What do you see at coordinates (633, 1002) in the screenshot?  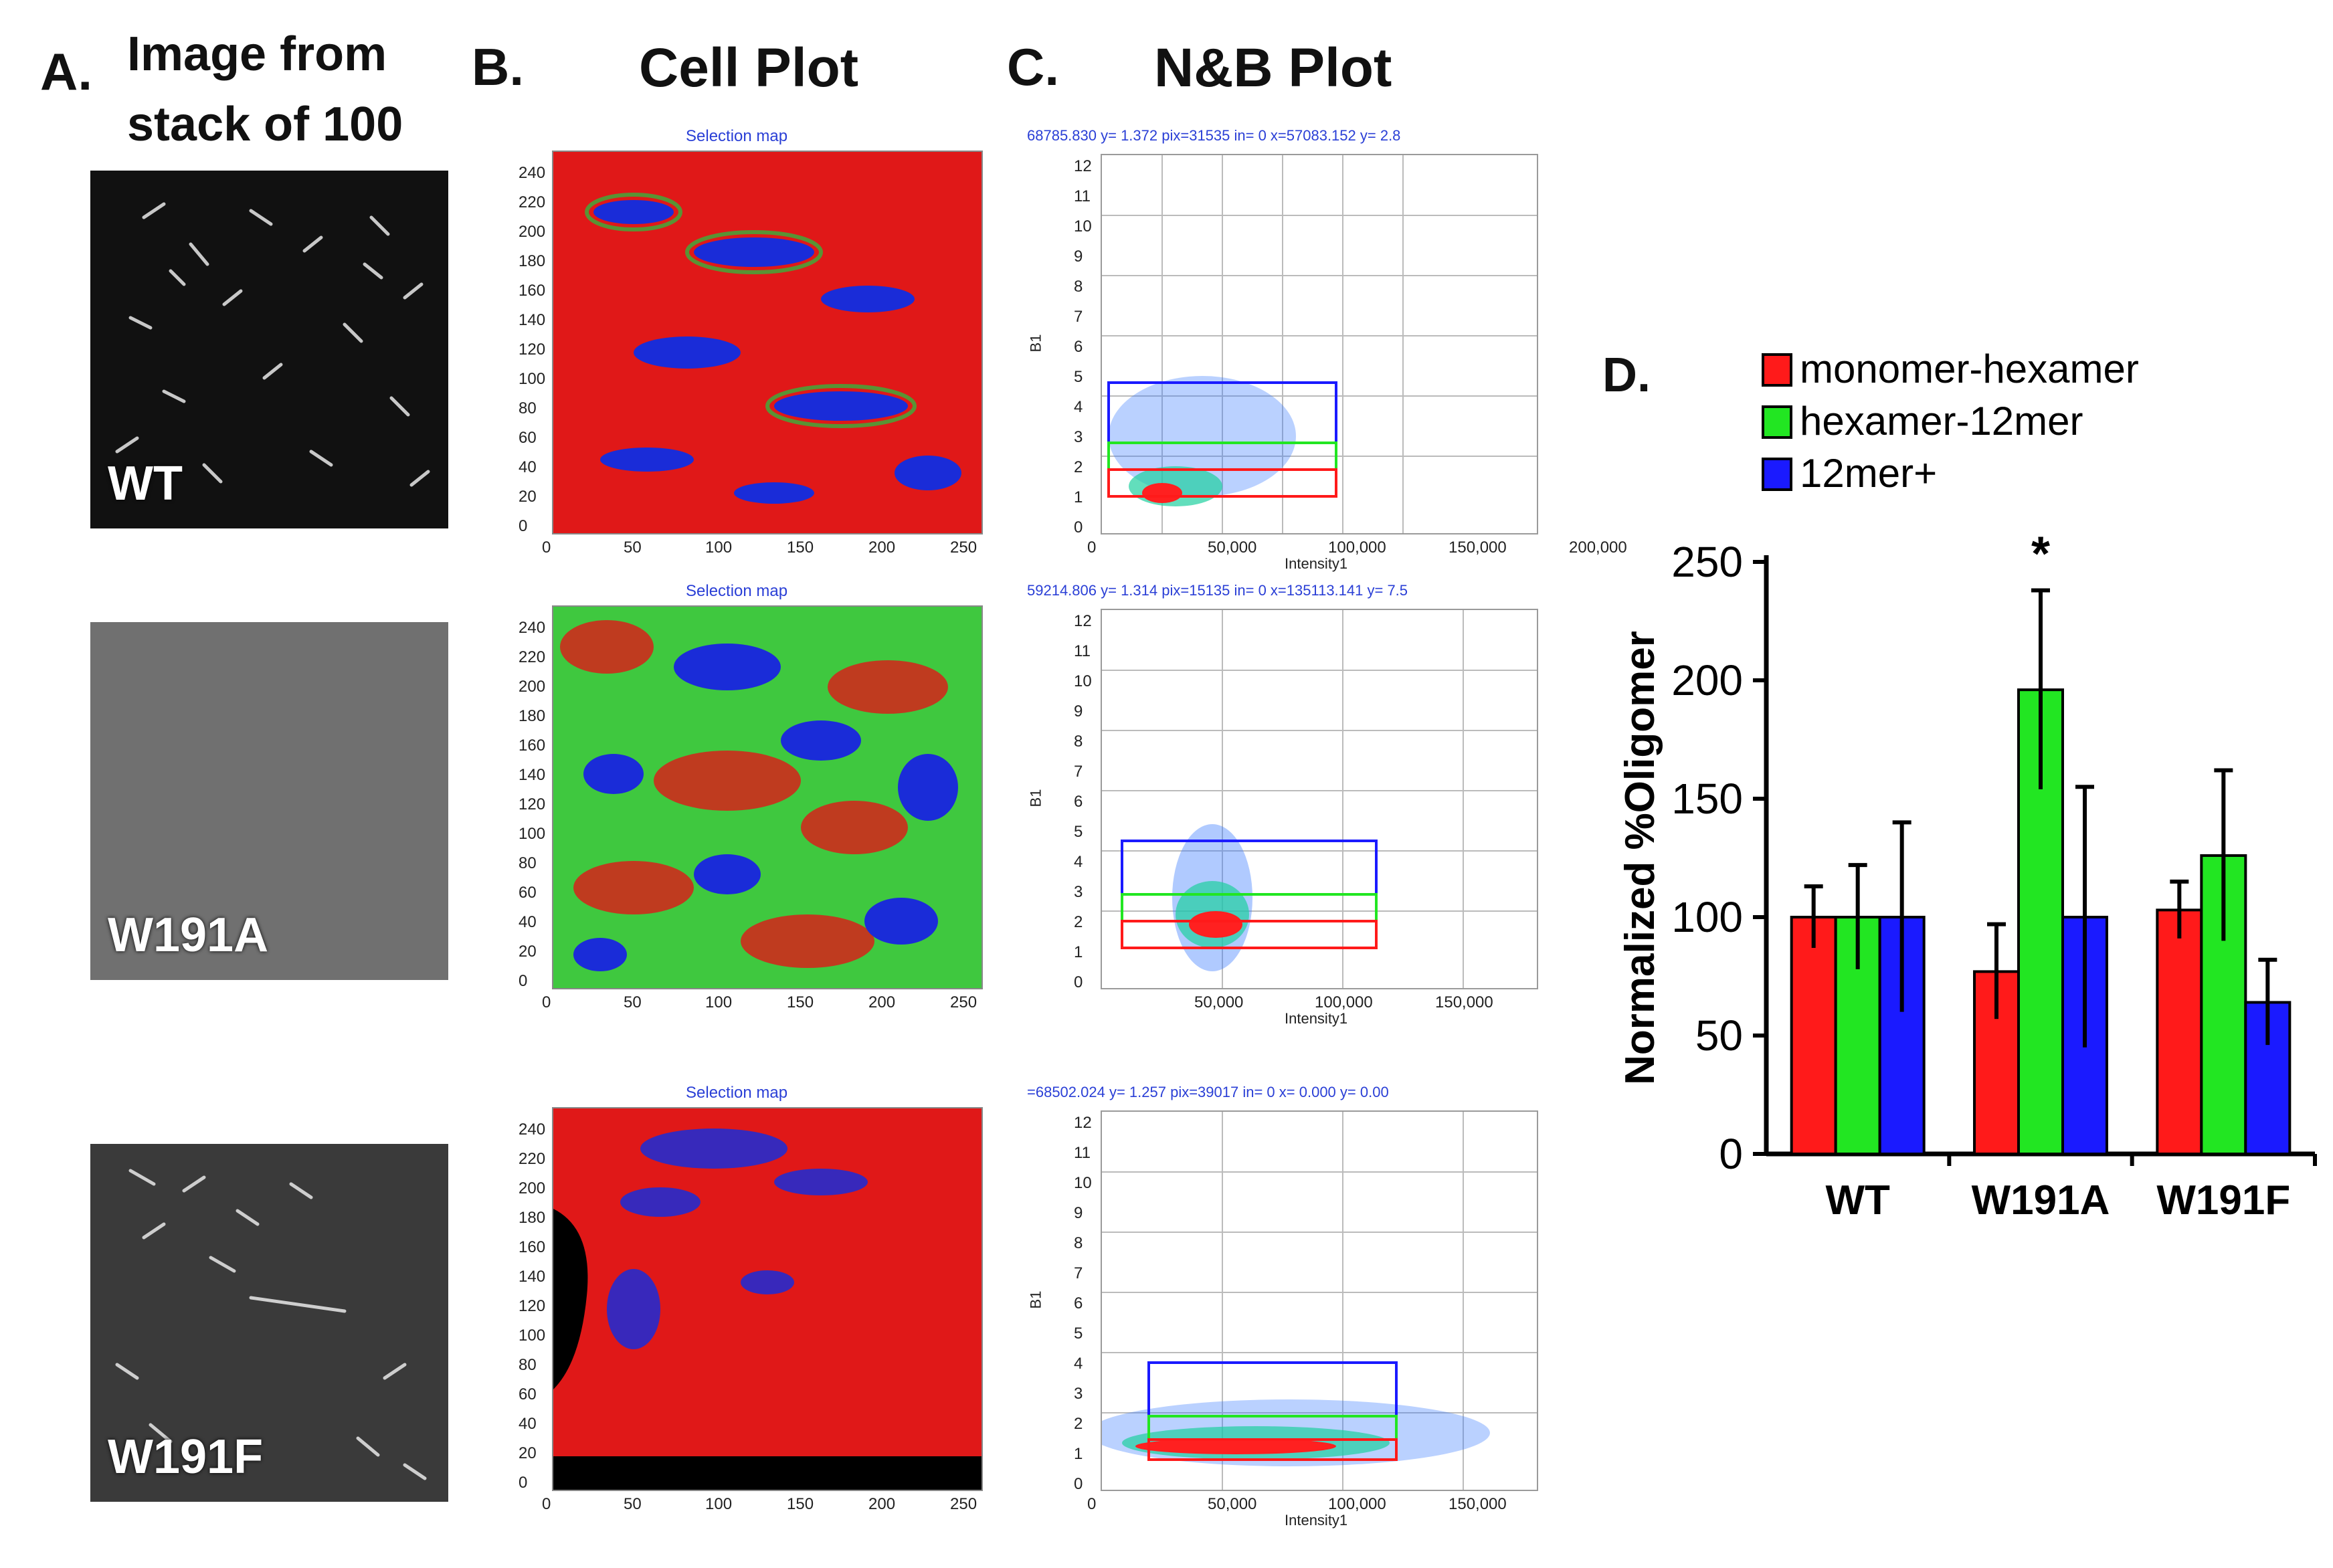 I see `cell-plot-x-tick: 50` at bounding box center [633, 1002].